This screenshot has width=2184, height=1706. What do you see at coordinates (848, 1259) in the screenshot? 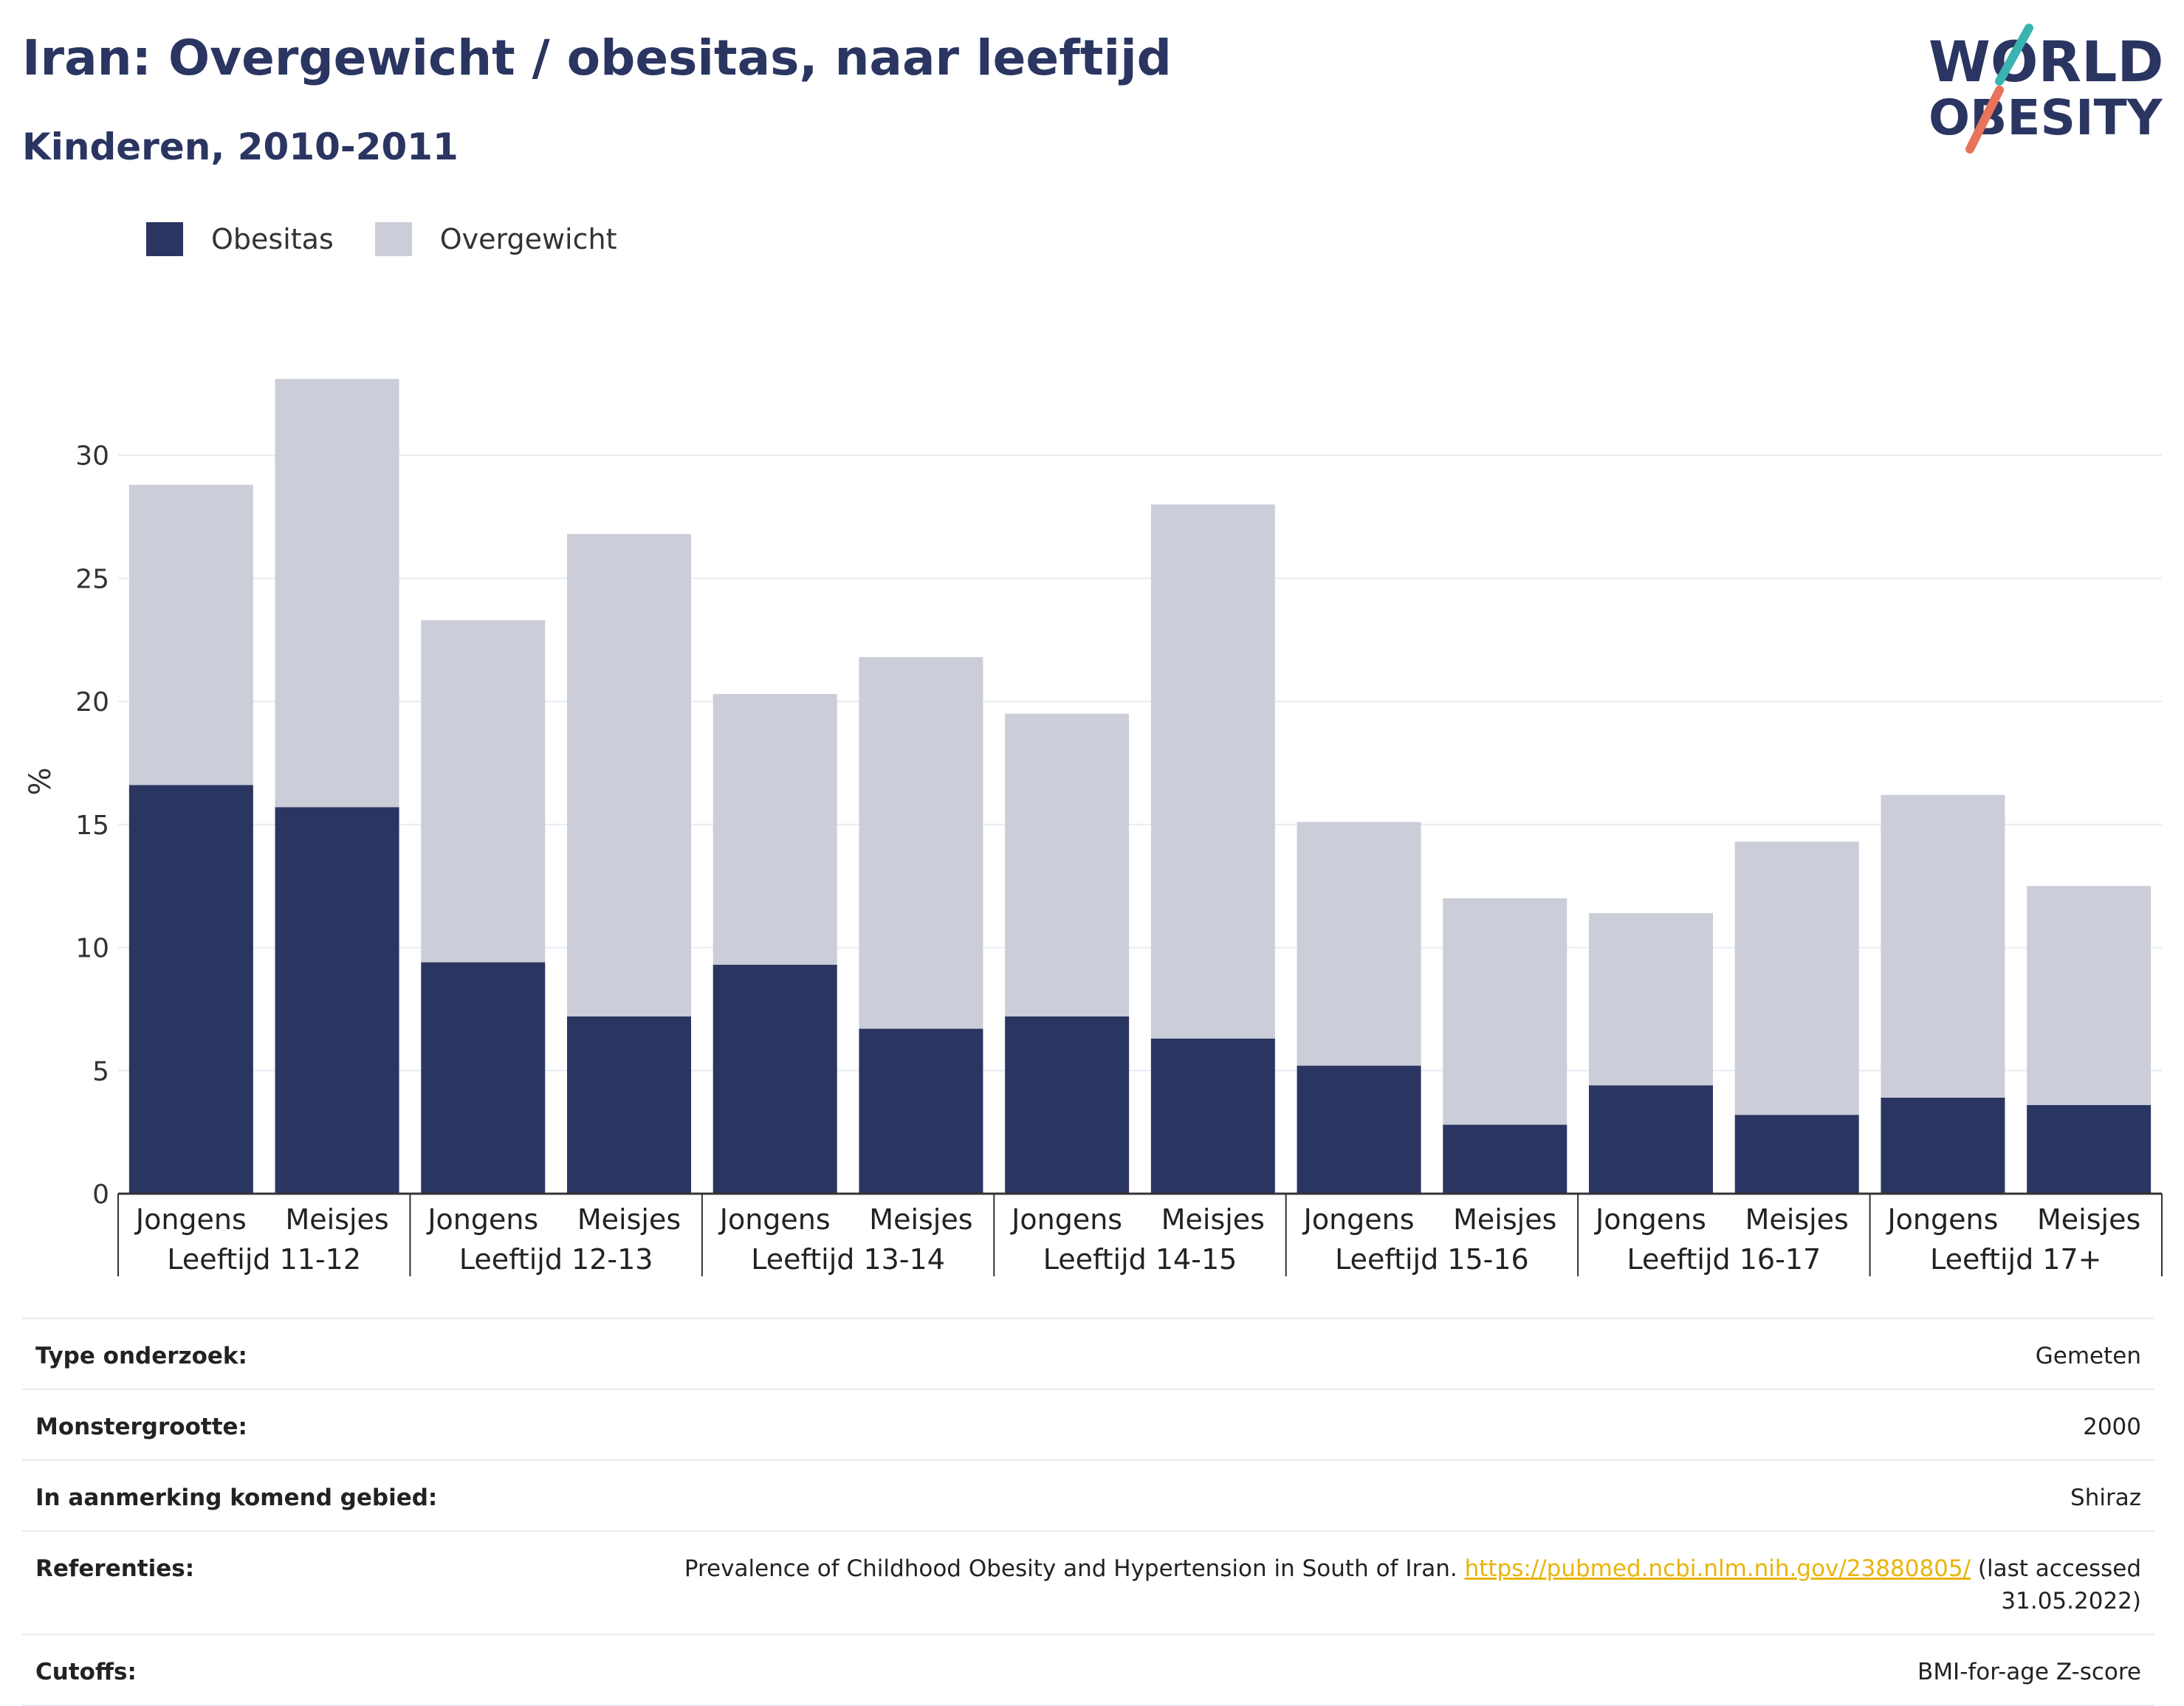
I see `x-group-label: Leeftijd 13-14` at bounding box center [848, 1259].